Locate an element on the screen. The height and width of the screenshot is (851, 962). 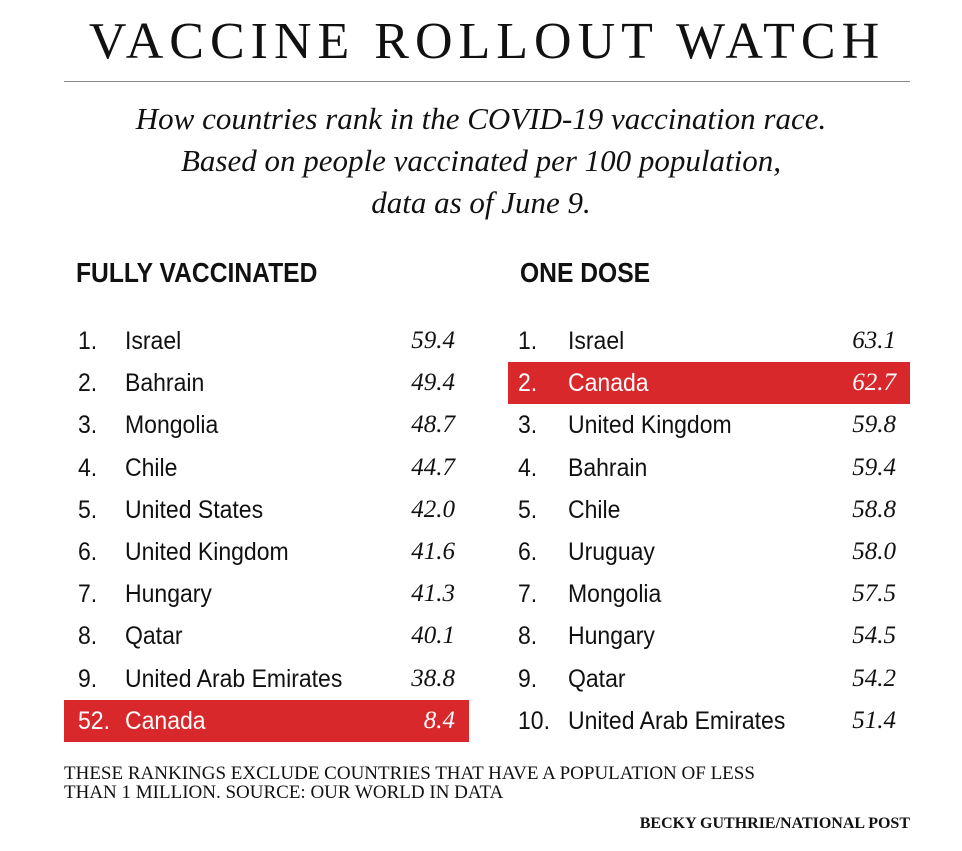
fully-vaccinated-row: 6. United Kingdom 41.6 is located at coordinates (266, 552).